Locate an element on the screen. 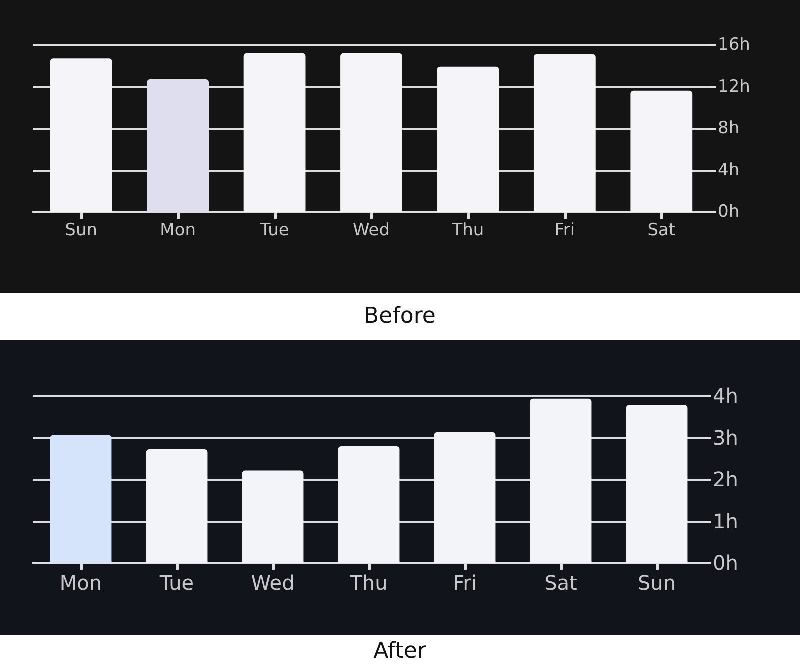  y-tick-label: 16h is located at coordinates (734, 45).